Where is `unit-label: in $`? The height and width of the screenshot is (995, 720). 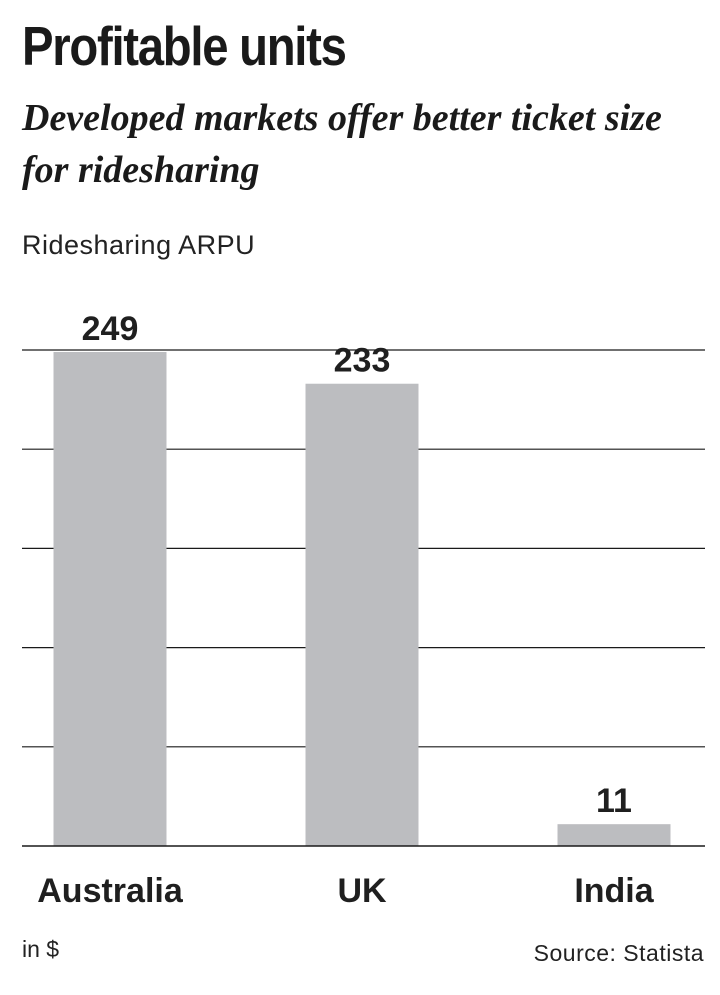
unit-label: in $ is located at coordinates (41, 949).